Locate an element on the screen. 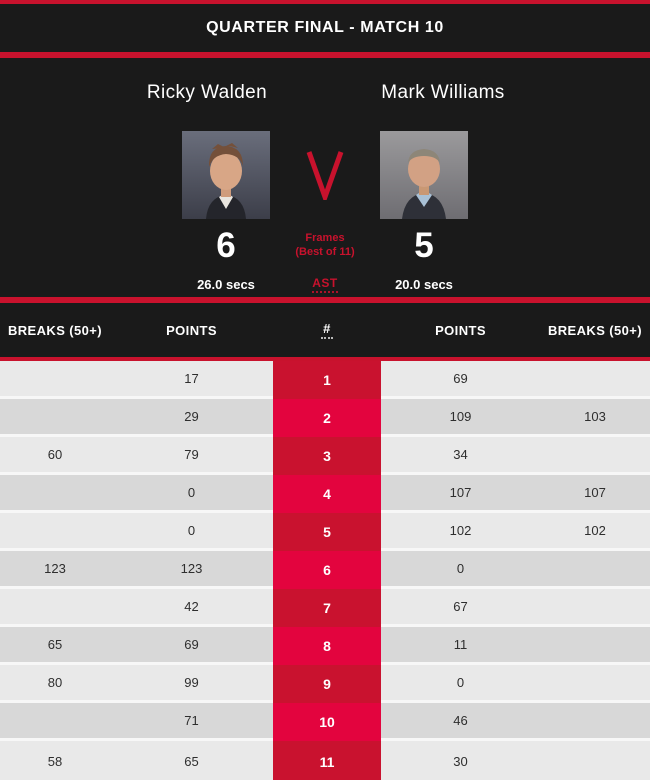 This screenshot has height=780, width=650. frame-number-cell: 6 is located at coordinates (327, 570).